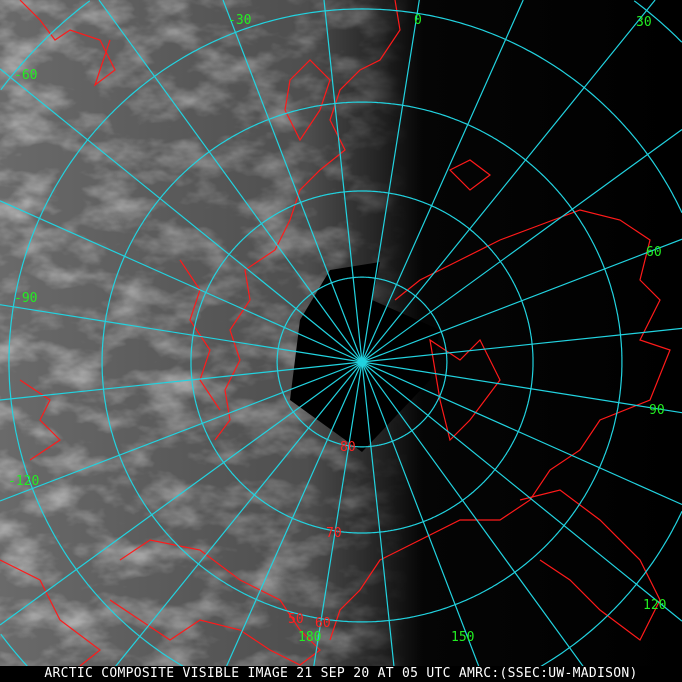  I want to click on coastline-hudson, so click(67, 43).